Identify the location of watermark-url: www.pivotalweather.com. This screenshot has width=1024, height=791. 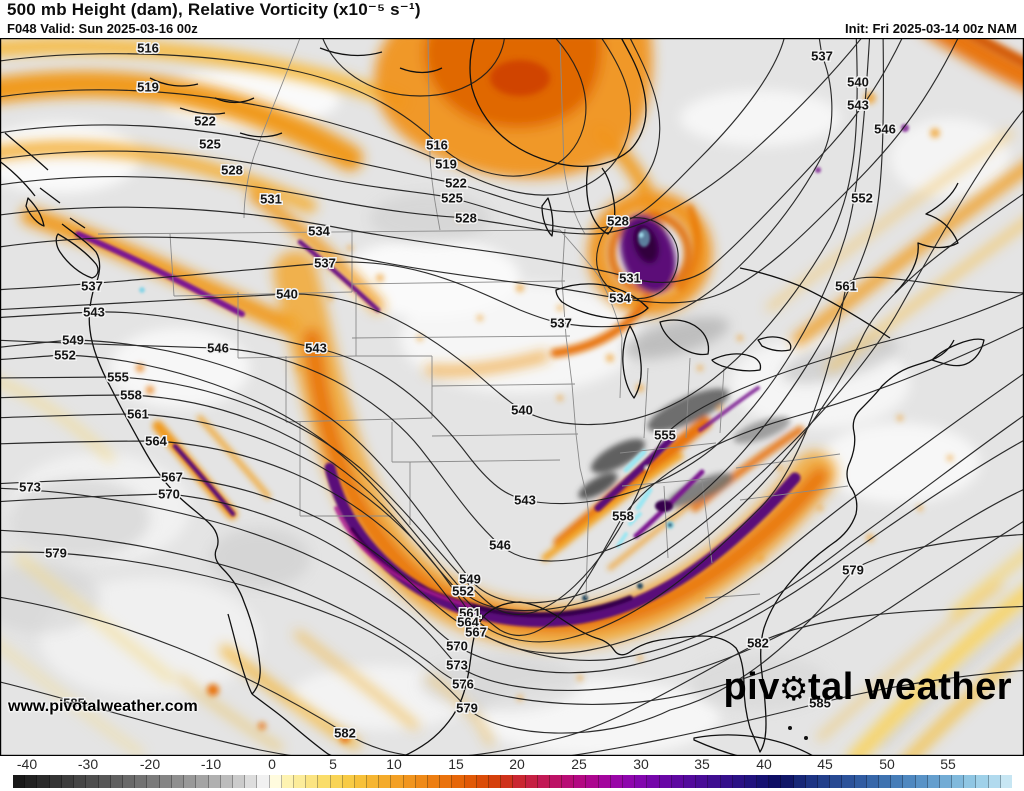
(103, 706).